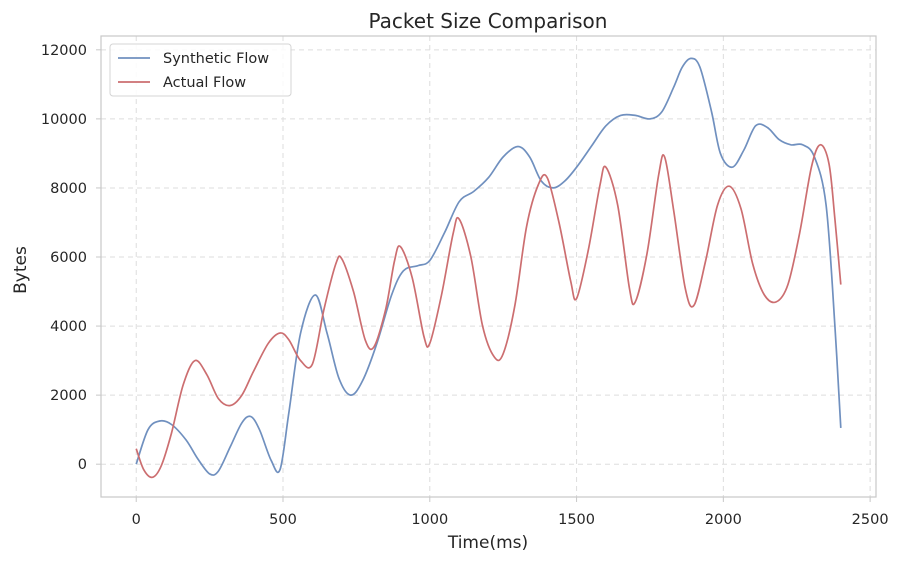 The width and height of the screenshot is (901, 561). I want to click on y-tick-label: 12000, so click(64, 51).